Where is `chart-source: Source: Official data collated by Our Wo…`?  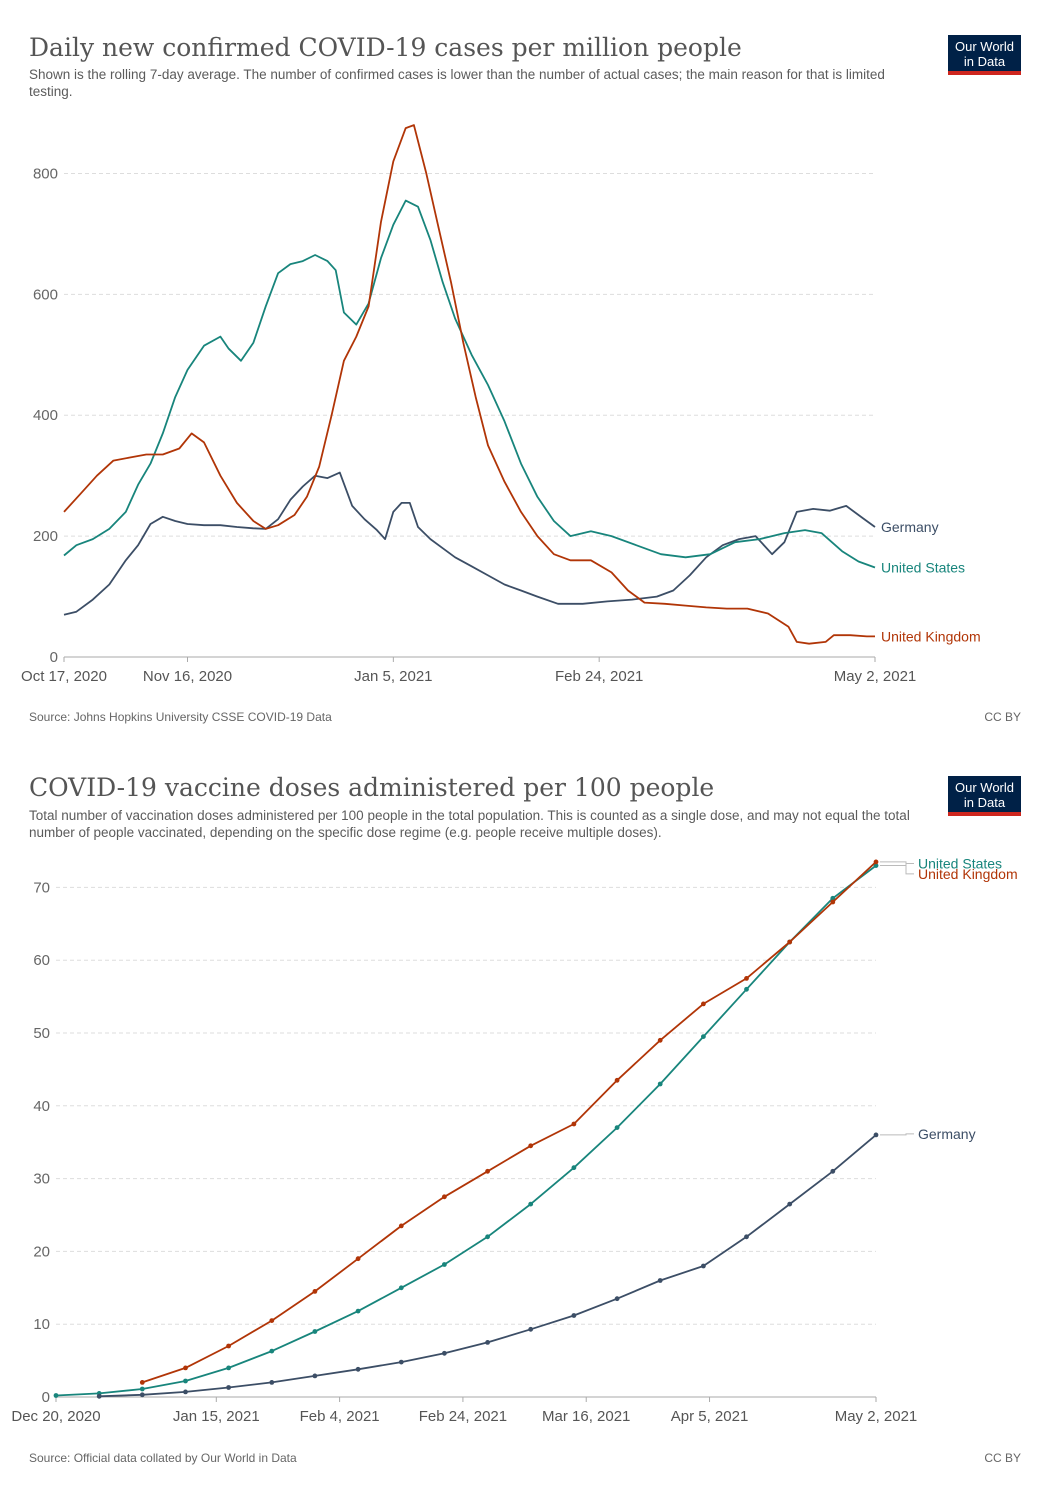
chart-source: Source: Official data collated by Our Wo… is located at coordinates (163, 1458).